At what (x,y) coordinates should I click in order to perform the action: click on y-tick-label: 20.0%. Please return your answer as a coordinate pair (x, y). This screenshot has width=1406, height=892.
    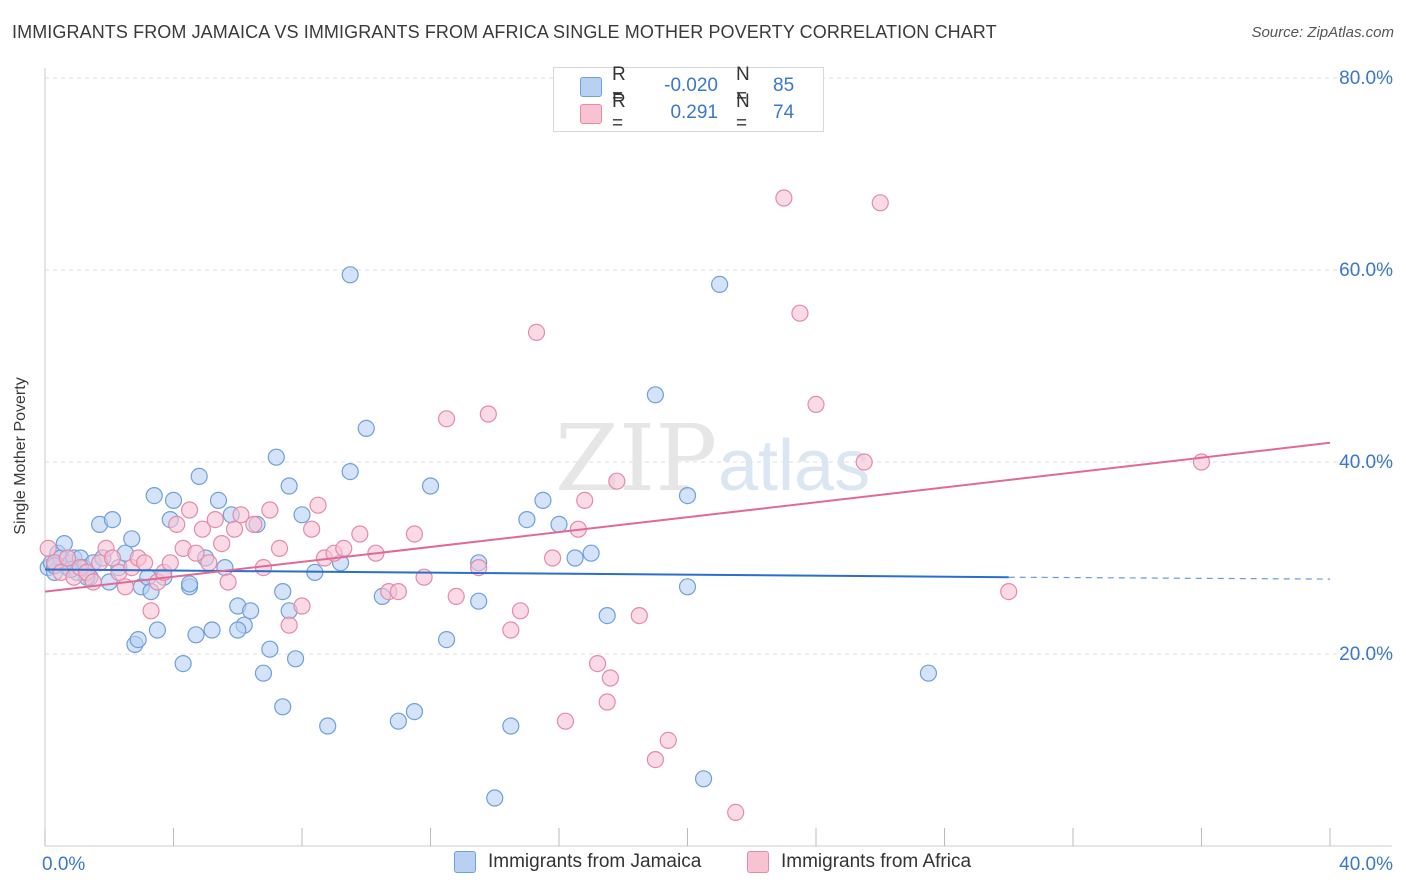
    Looking at the image, I should click on (1366, 654).